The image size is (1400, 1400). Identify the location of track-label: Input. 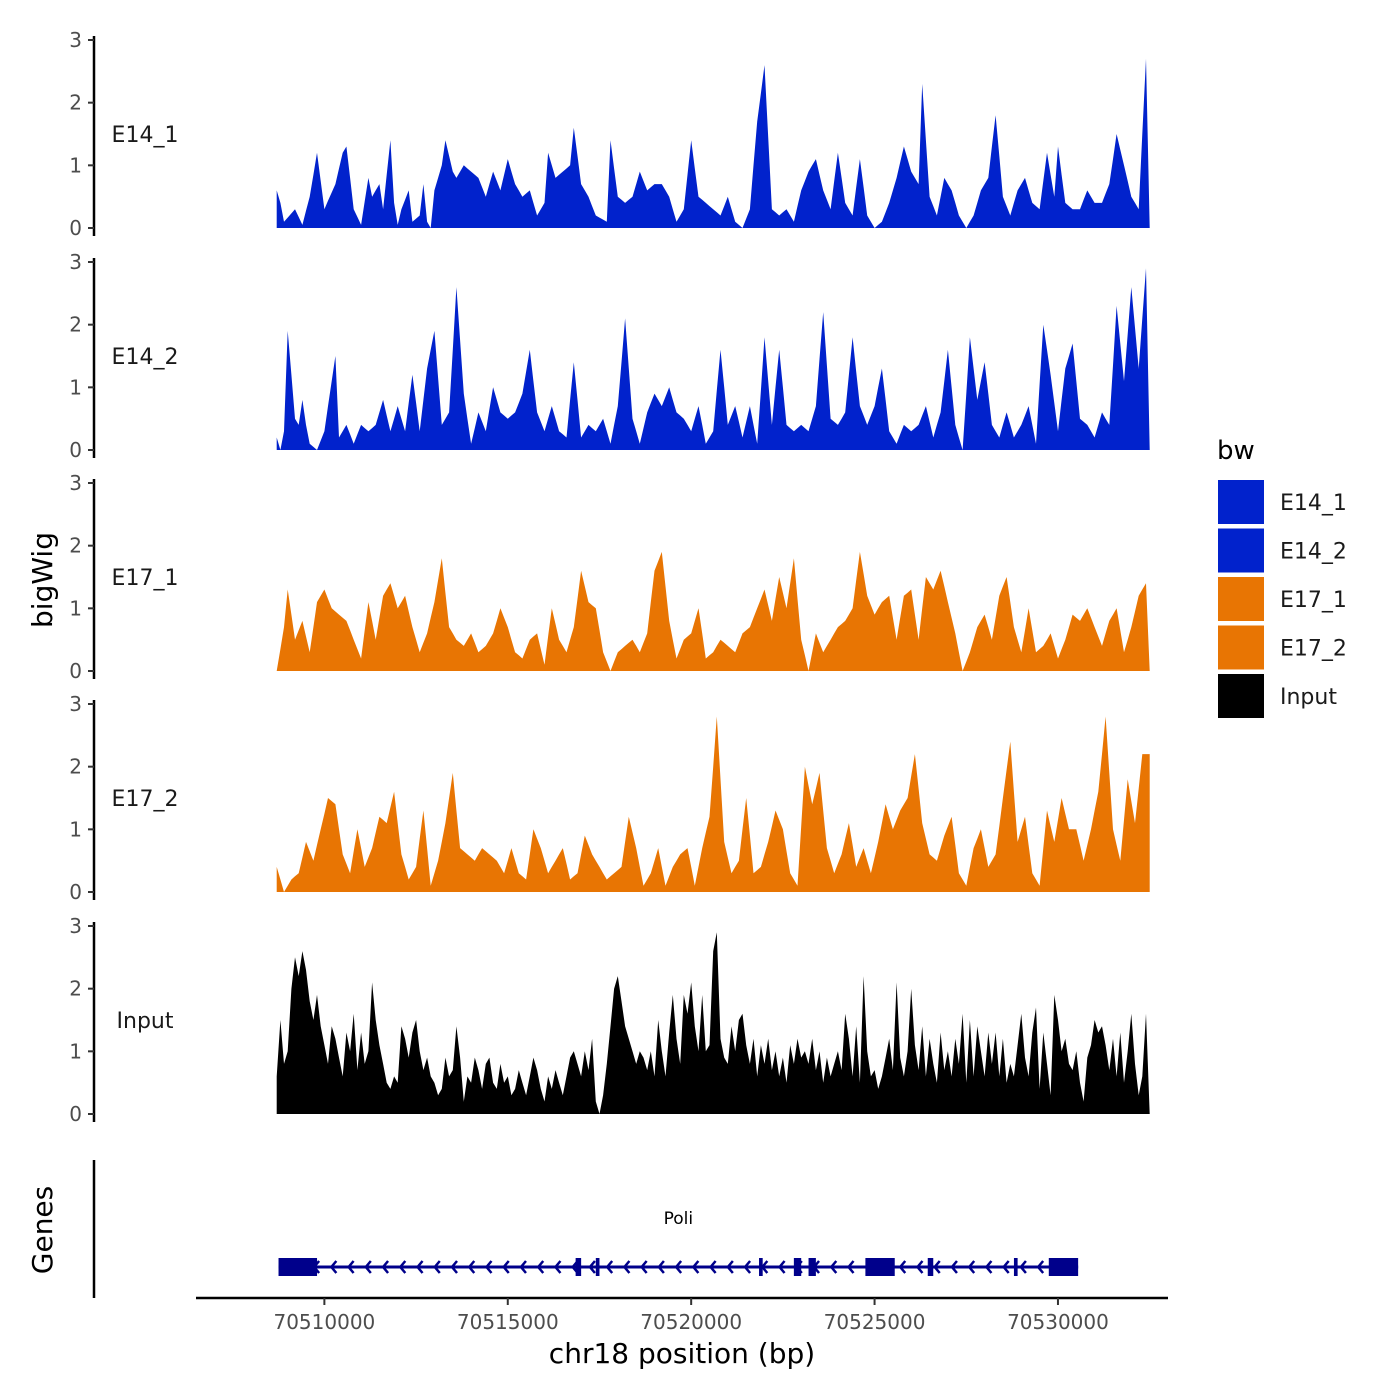
(145, 1021).